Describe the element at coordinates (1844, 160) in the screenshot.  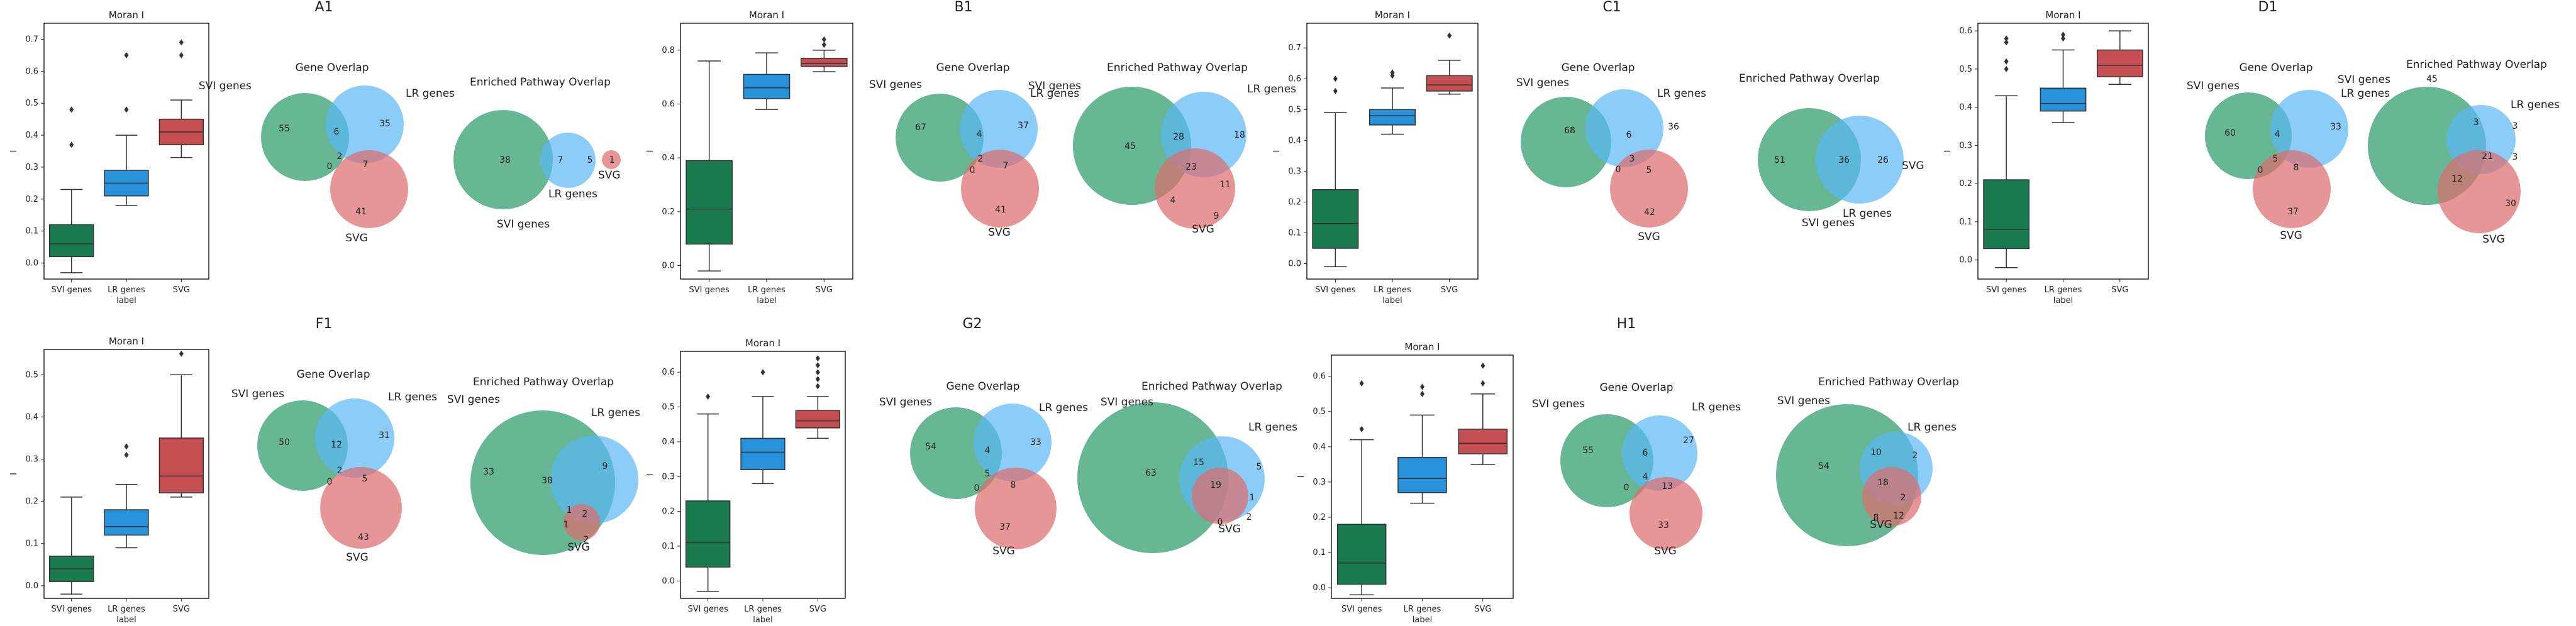
I see `region-count: 36` at that location.